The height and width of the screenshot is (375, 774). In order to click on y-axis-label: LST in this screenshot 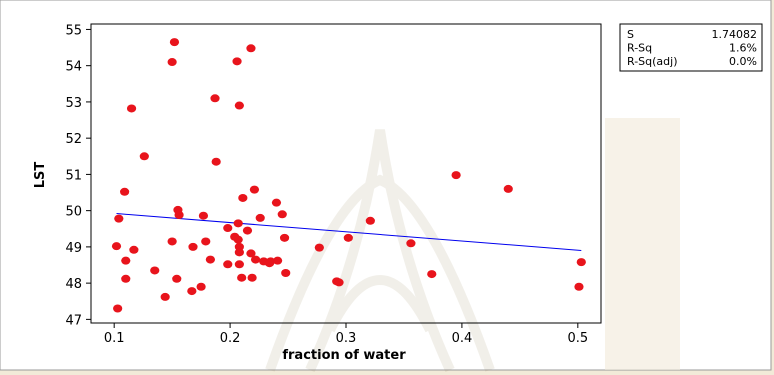, I will do `click(40, 175)`.